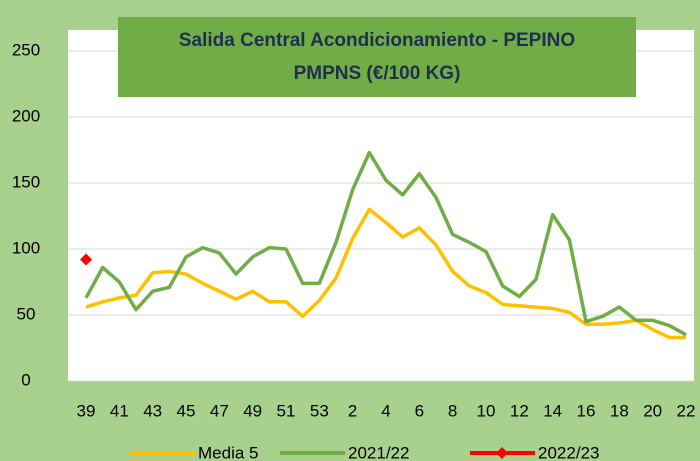 The width and height of the screenshot is (700, 461). What do you see at coordinates (502, 453) in the screenshot?
I see `legend-marker` at bounding box center [502, 453].